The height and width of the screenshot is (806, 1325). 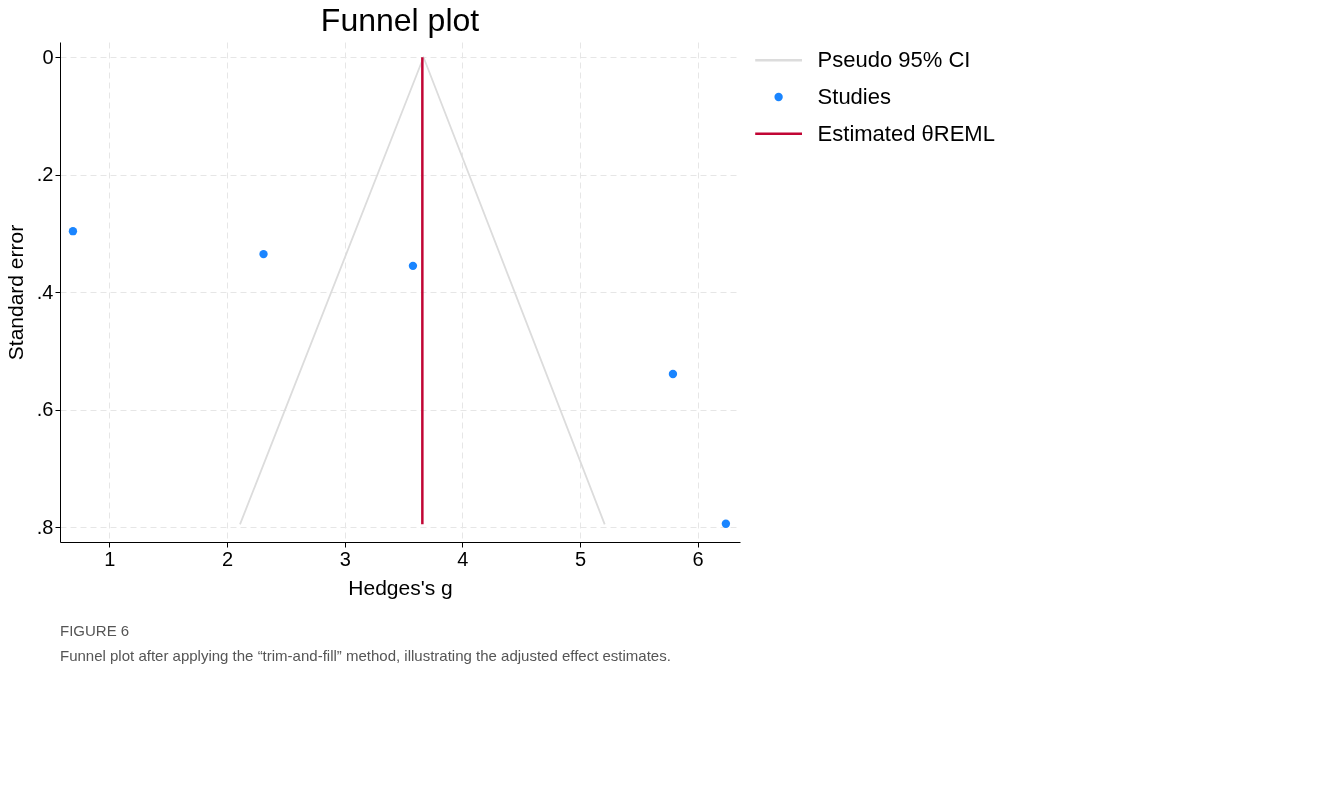 What do you see at coordinates (45, 174) in the screenshot?
I see `y-tick-label: .2` at bounding box center [45, 174].